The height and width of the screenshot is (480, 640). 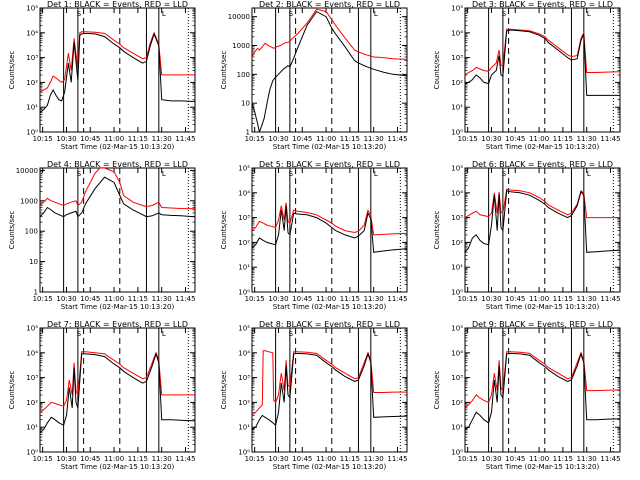 I want to click on y-tick-label: 10, so click(x=245, y=104).